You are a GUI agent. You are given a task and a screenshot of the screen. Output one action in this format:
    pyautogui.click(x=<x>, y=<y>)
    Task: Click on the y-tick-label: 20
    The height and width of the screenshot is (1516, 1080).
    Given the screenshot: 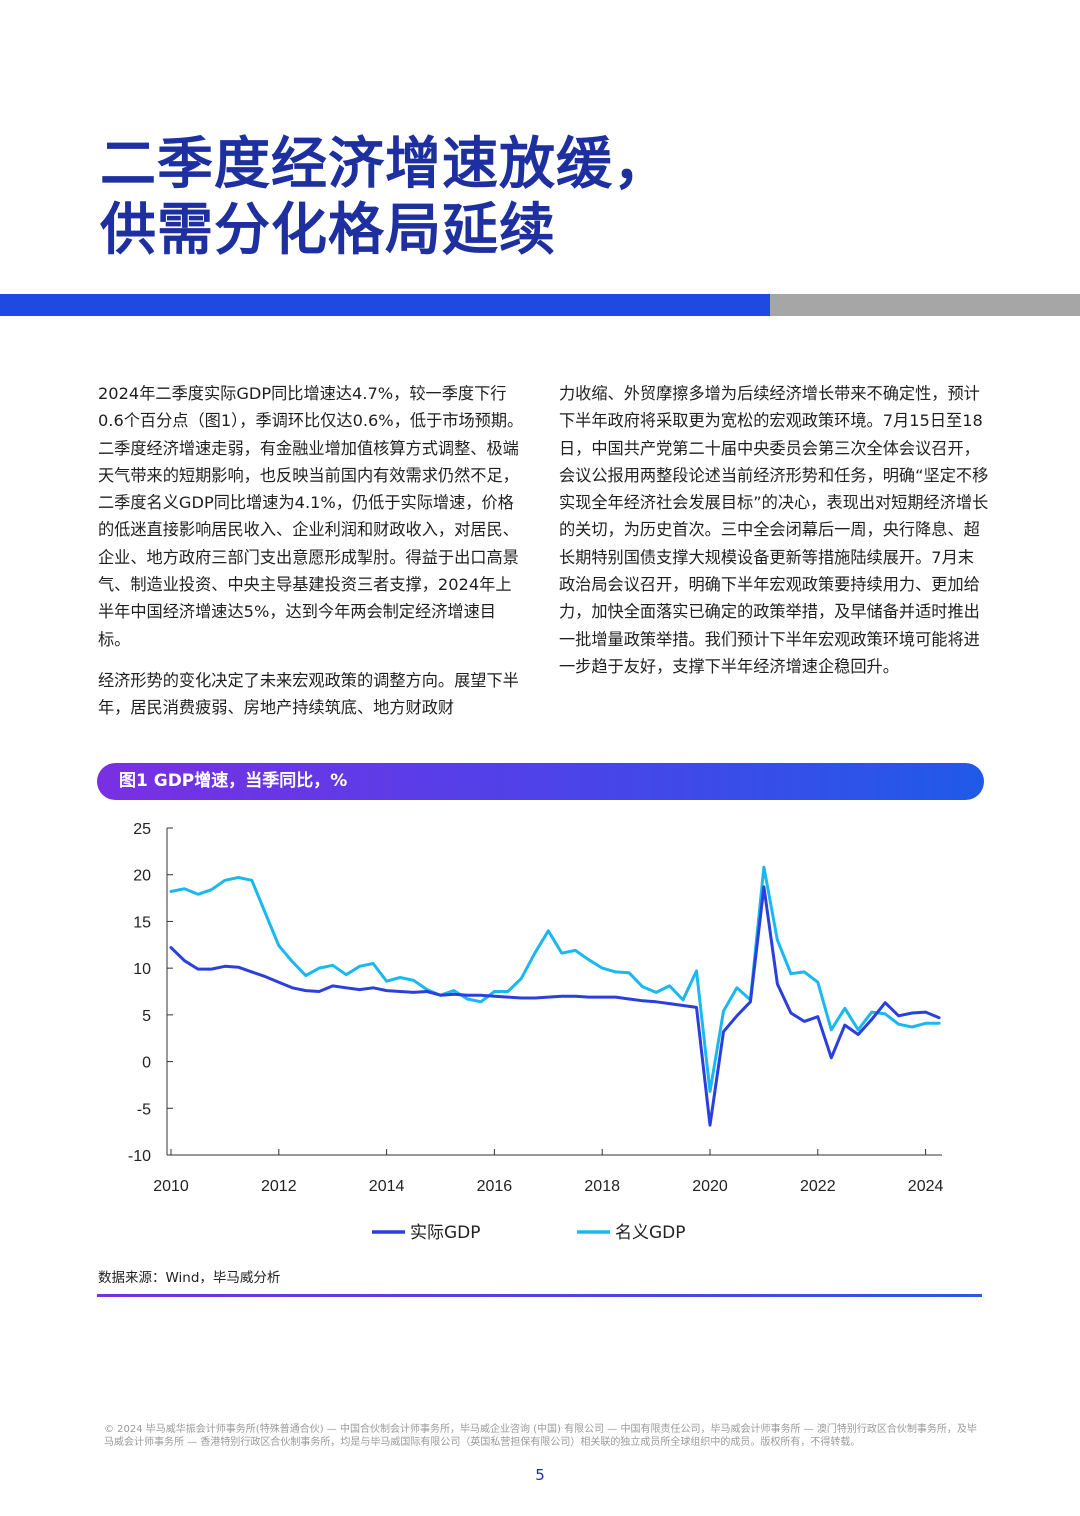 What is the action you would take?
    pyautogui.click(x=142, y=876)
    